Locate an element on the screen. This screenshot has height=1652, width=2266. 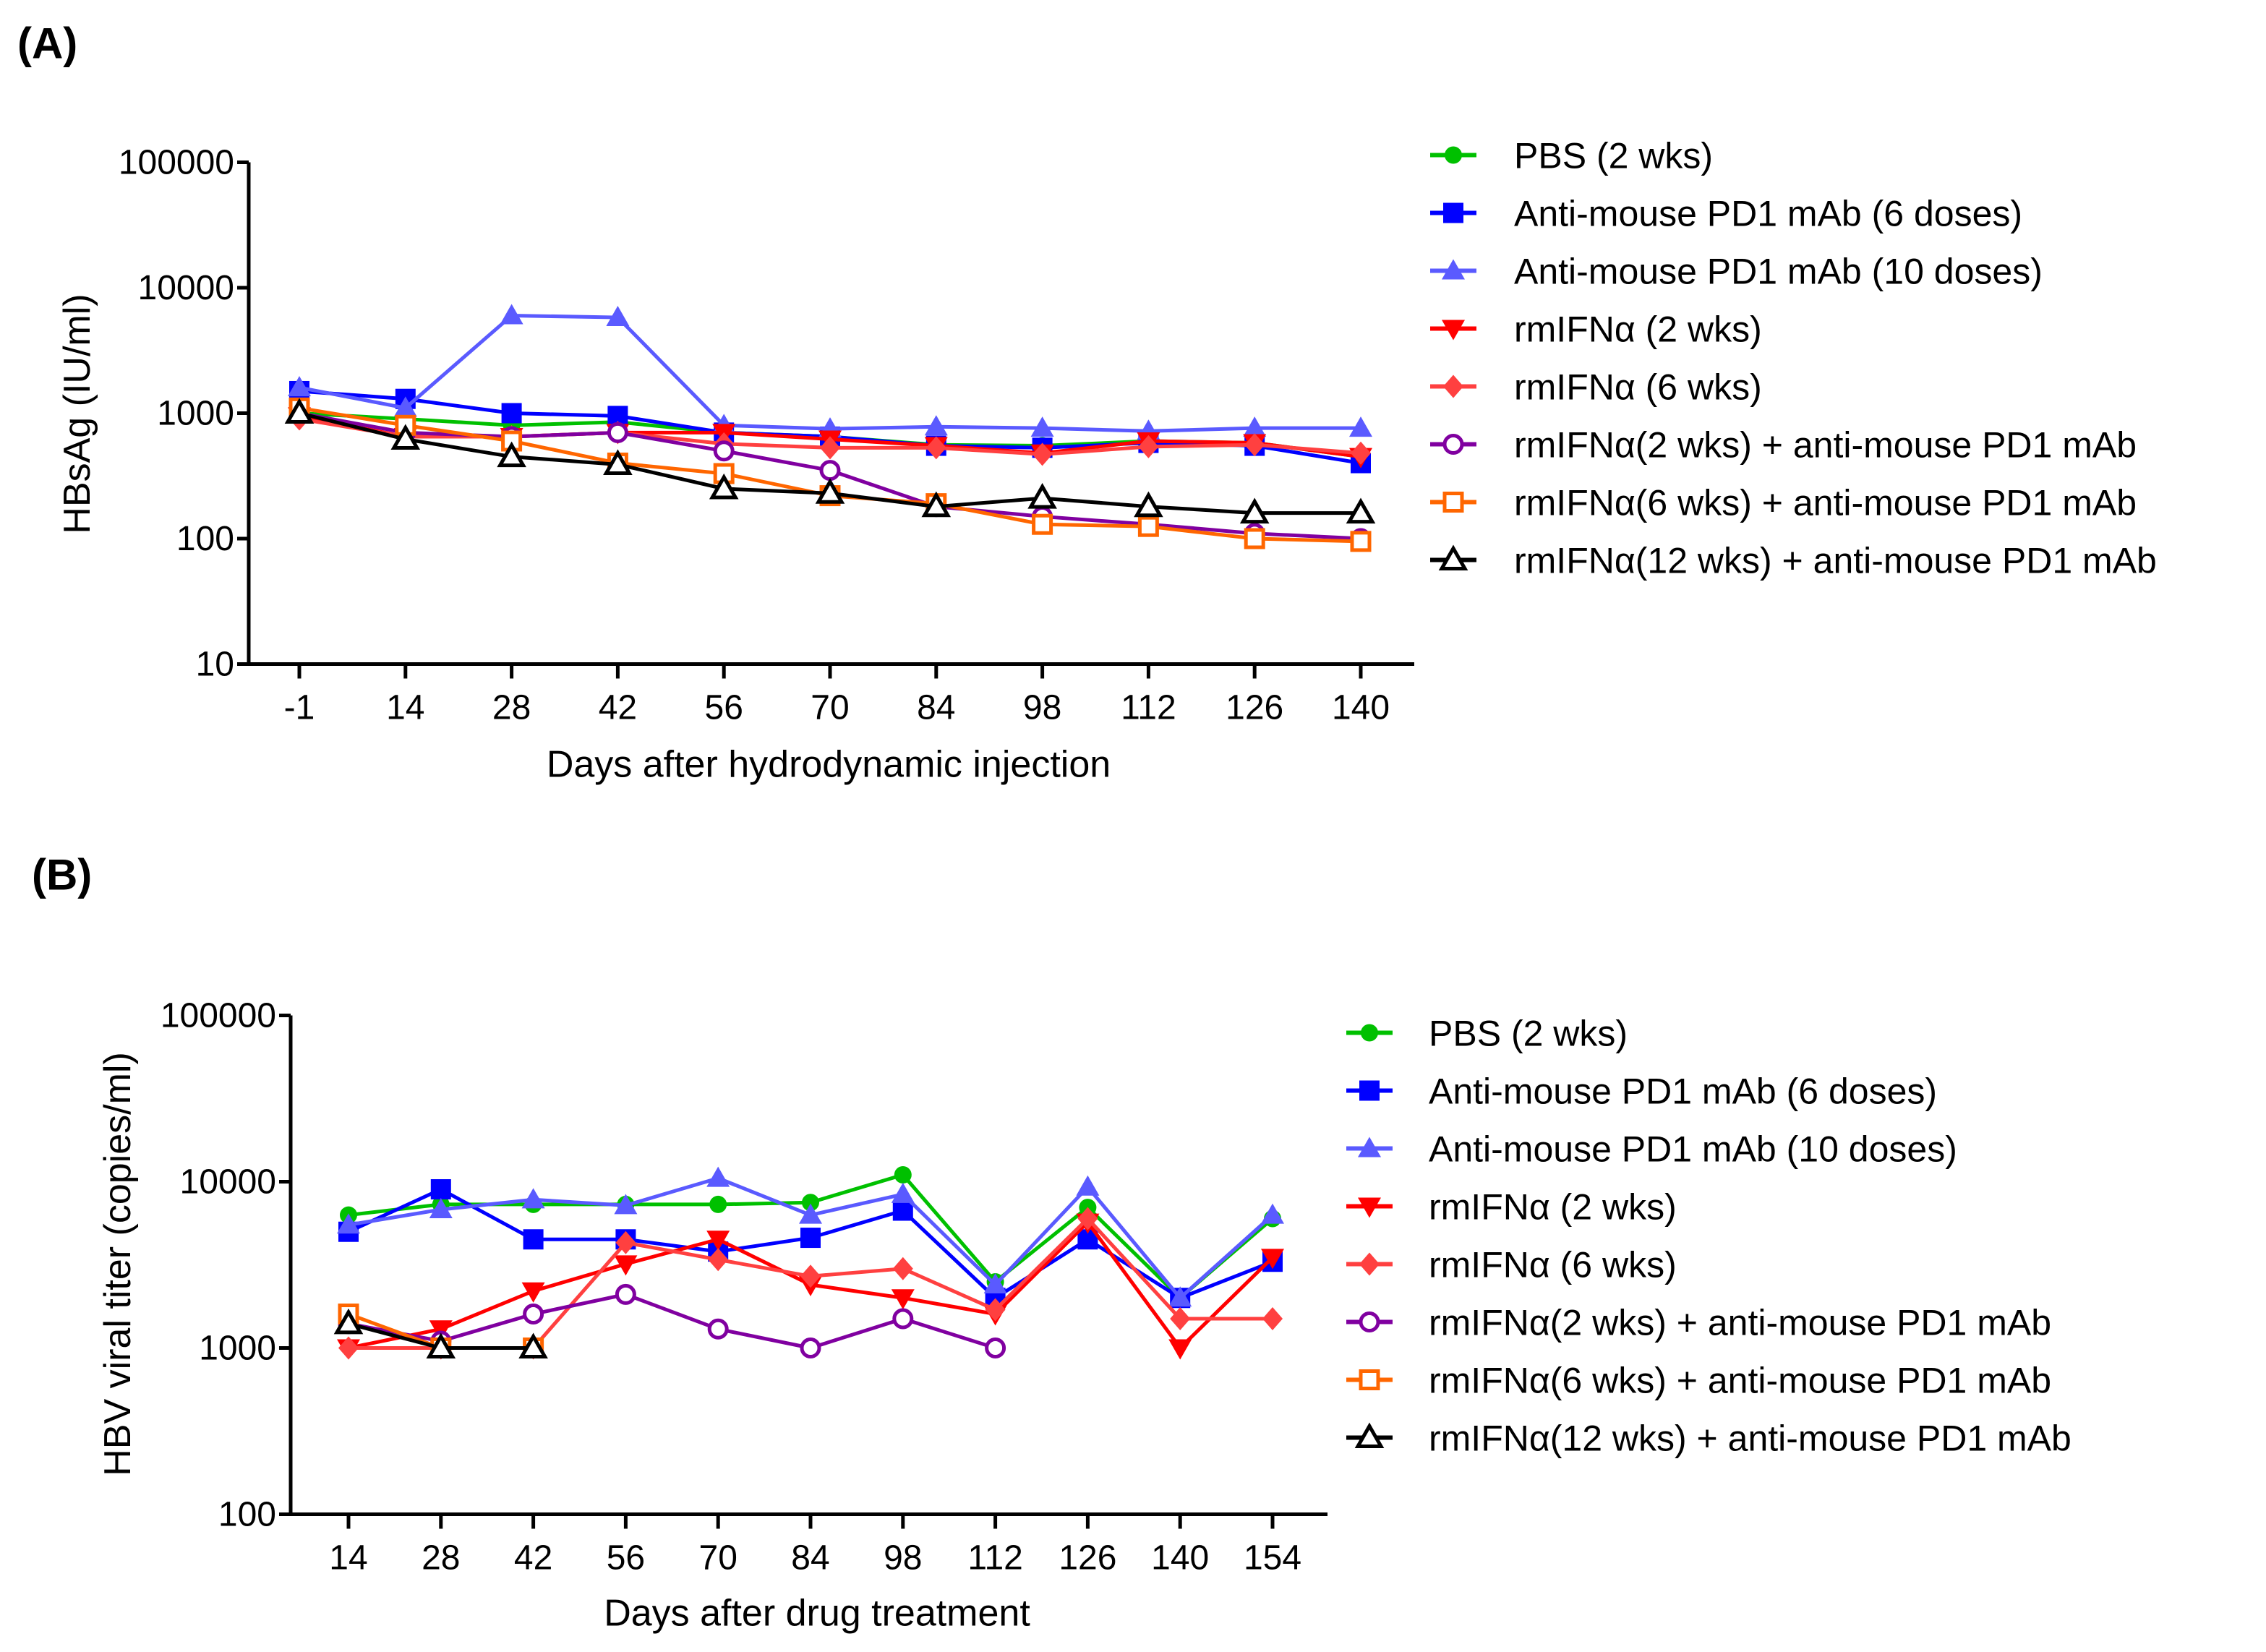
panel-a-y-axis-label: HBsAg (IU/ml) is located at coordinates (77, 414).